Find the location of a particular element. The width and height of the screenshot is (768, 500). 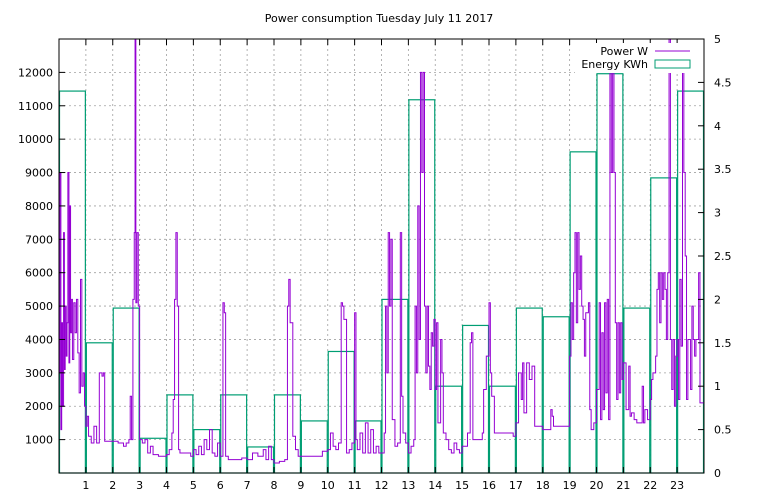

y-right-tick-label: 3.5 is located at coordinates (723, 169).